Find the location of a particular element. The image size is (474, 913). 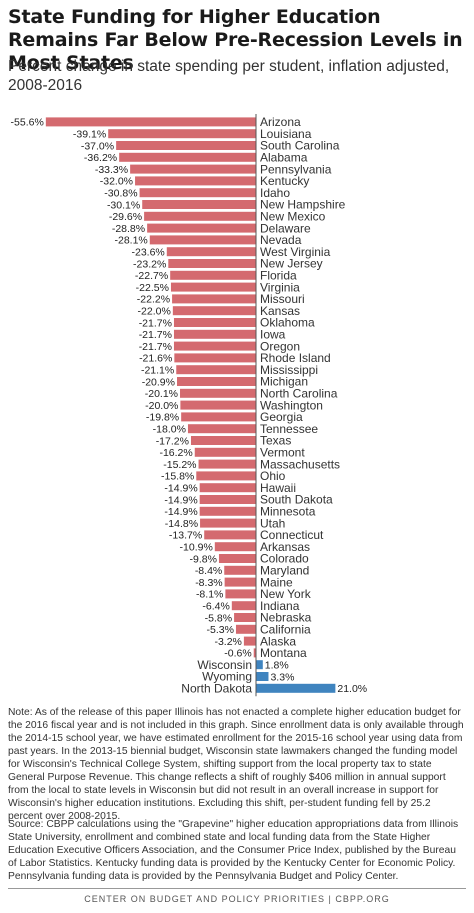

bar-virginia is located at coordinates (213, 287).